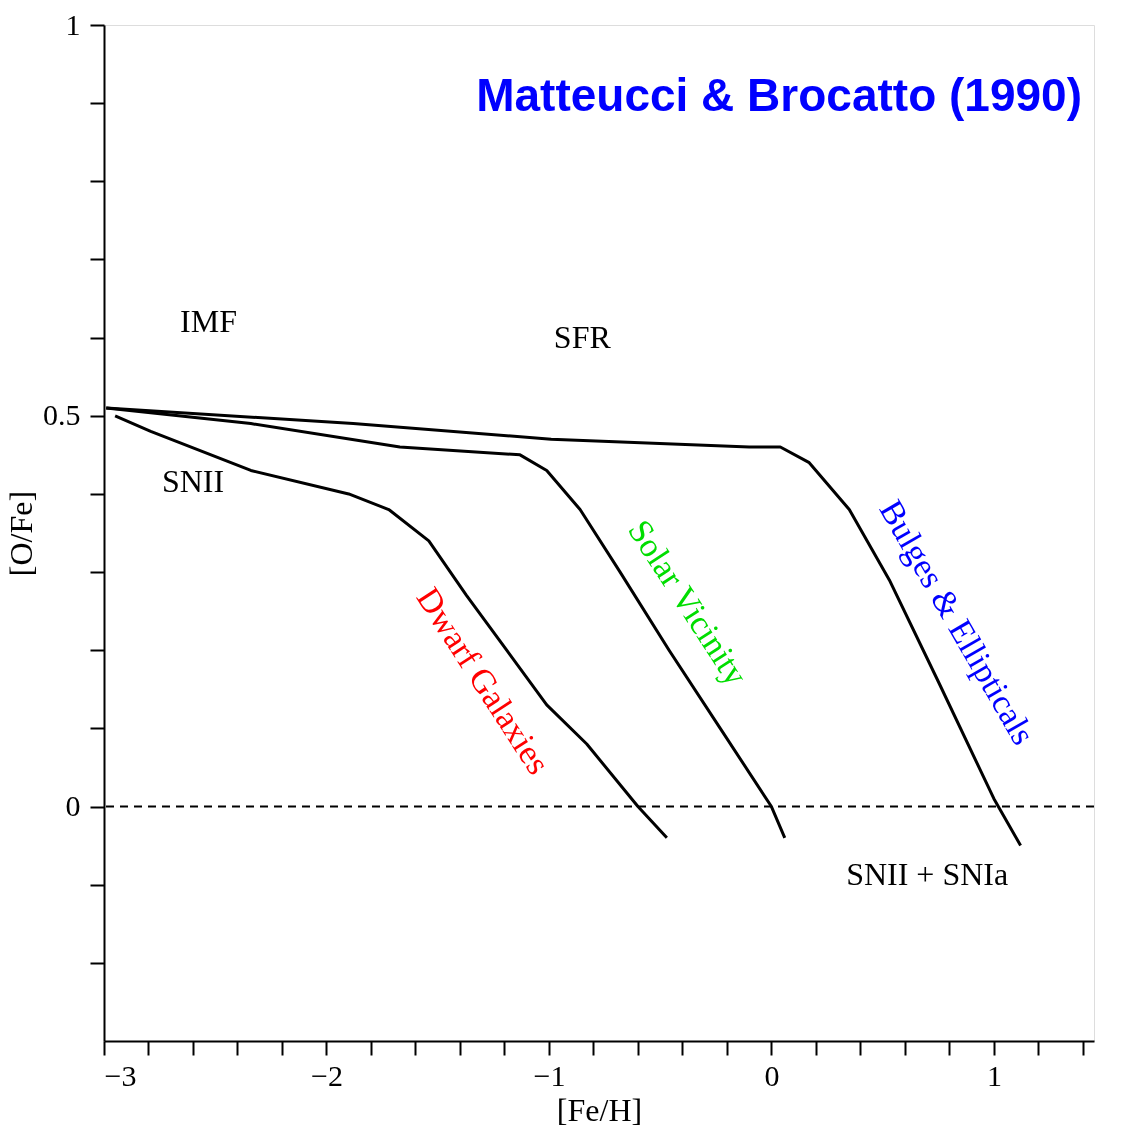  Describe the element at coordinates (779, 95) in the screenshot. I see `text: Matteucci & Brocatto (1990)` at that location.